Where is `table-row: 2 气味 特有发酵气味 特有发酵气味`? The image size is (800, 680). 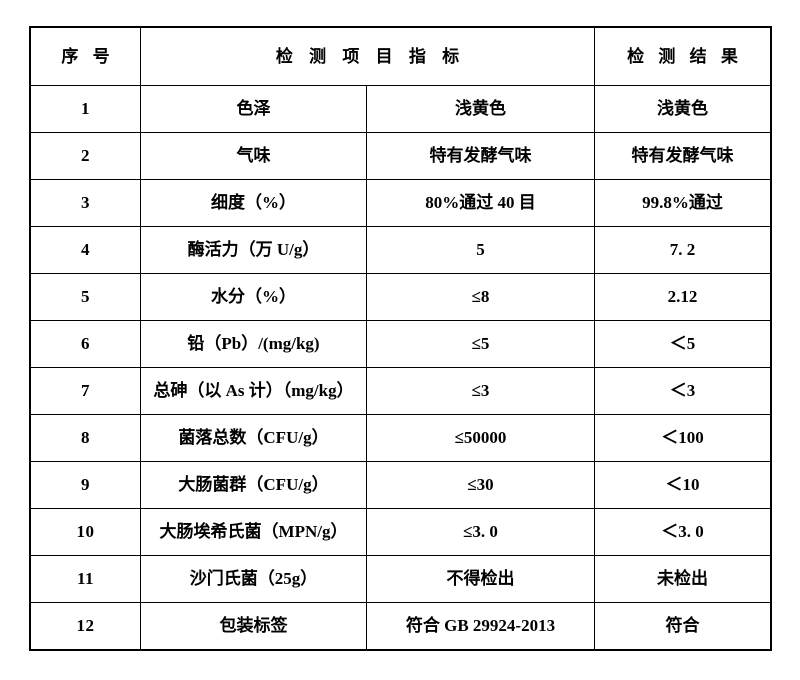
table-row: 2 气味 特有发酵气味 特有发酵气味 is located at coordinates (400, 156).